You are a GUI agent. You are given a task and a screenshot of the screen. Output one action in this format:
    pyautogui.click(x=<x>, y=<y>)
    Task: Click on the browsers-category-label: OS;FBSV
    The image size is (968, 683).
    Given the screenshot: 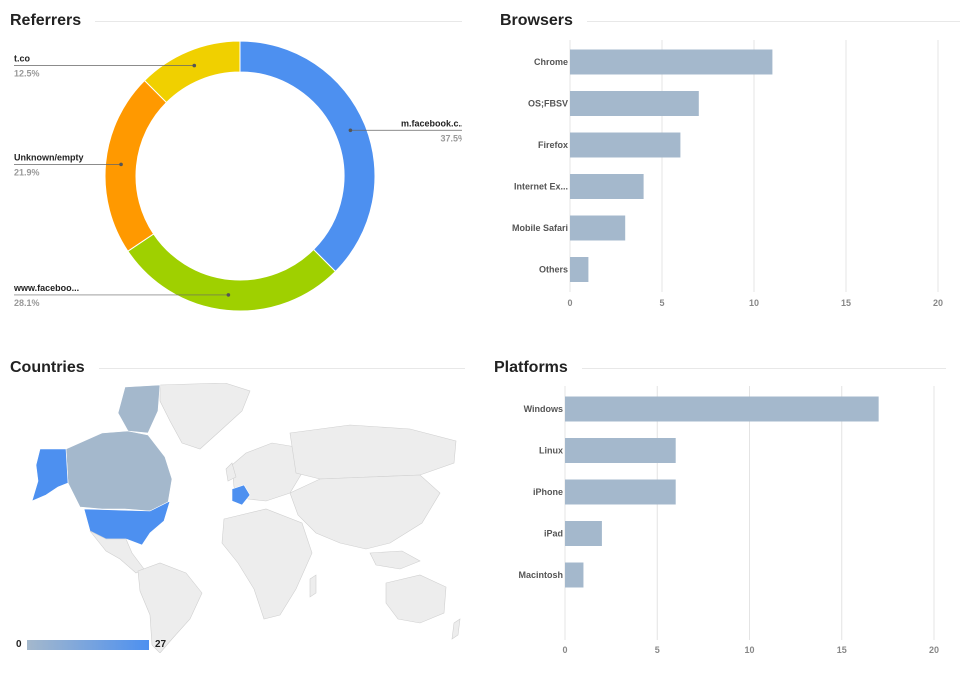 What is the action you would take?
    pyautogui.click(x=548, y=104)
    